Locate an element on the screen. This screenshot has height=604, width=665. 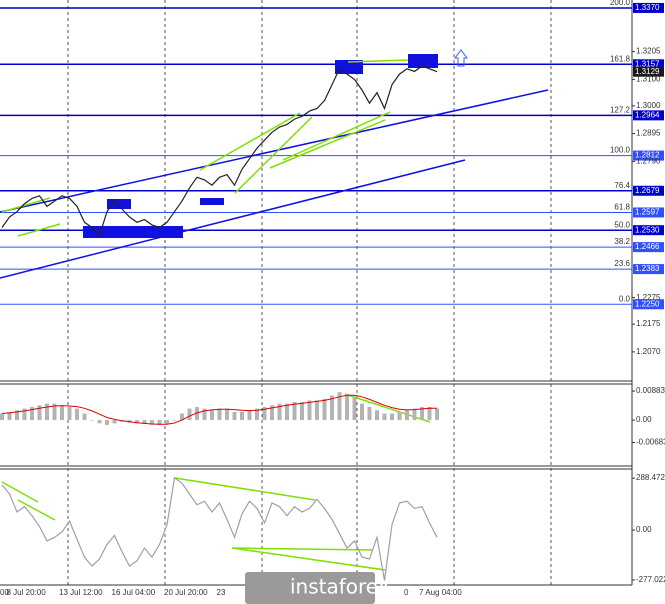
level-label: 1.3129 is located at coordinates (647, 71).